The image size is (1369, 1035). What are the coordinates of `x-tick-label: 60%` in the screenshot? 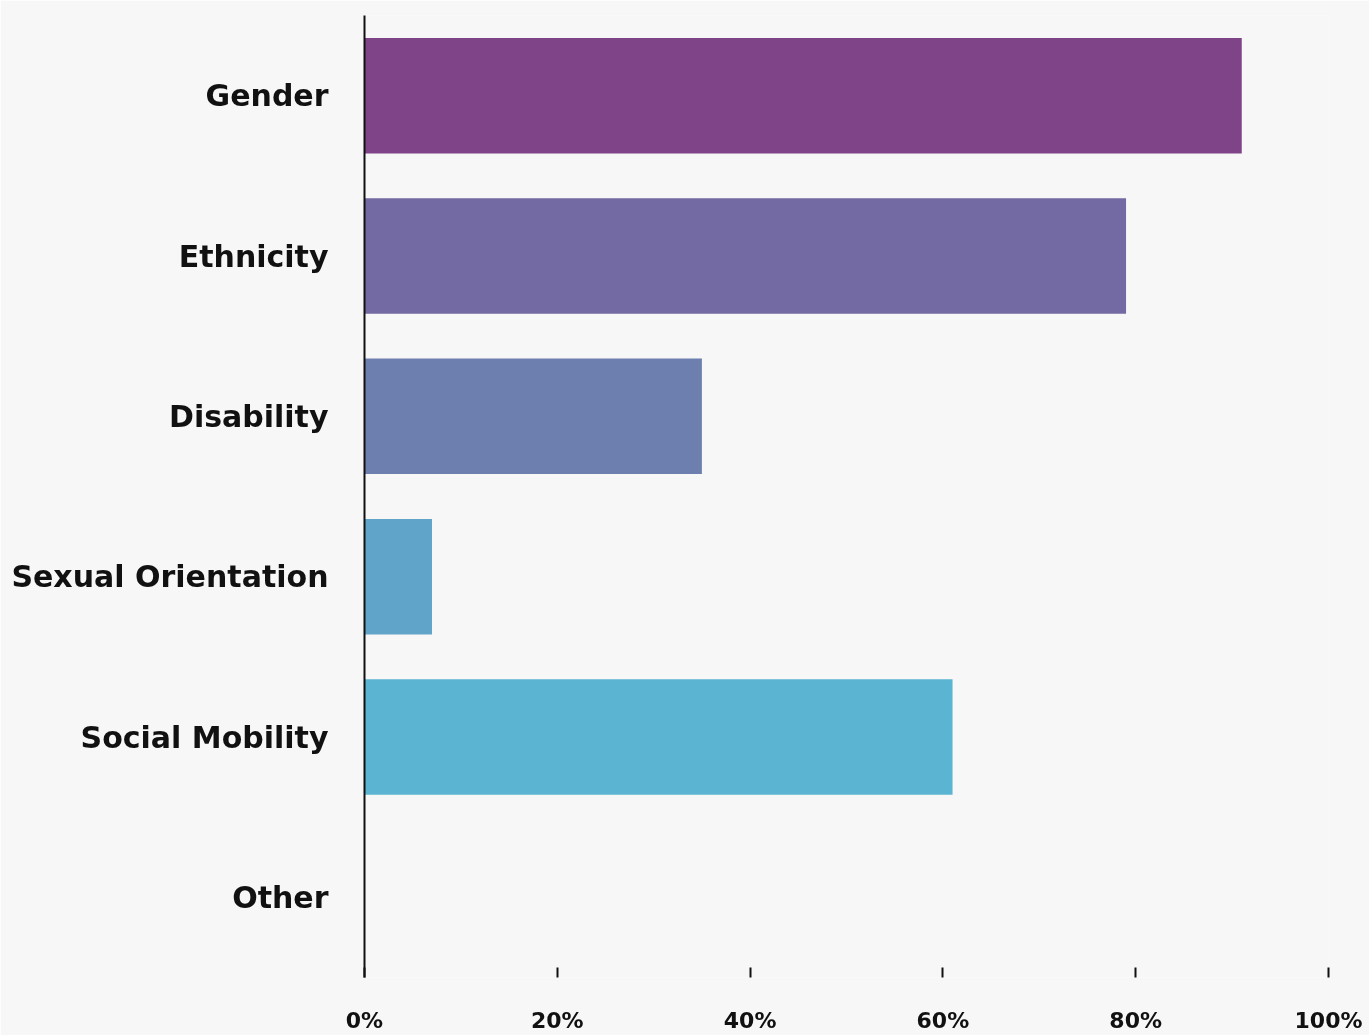 It's located at (943, 1020).